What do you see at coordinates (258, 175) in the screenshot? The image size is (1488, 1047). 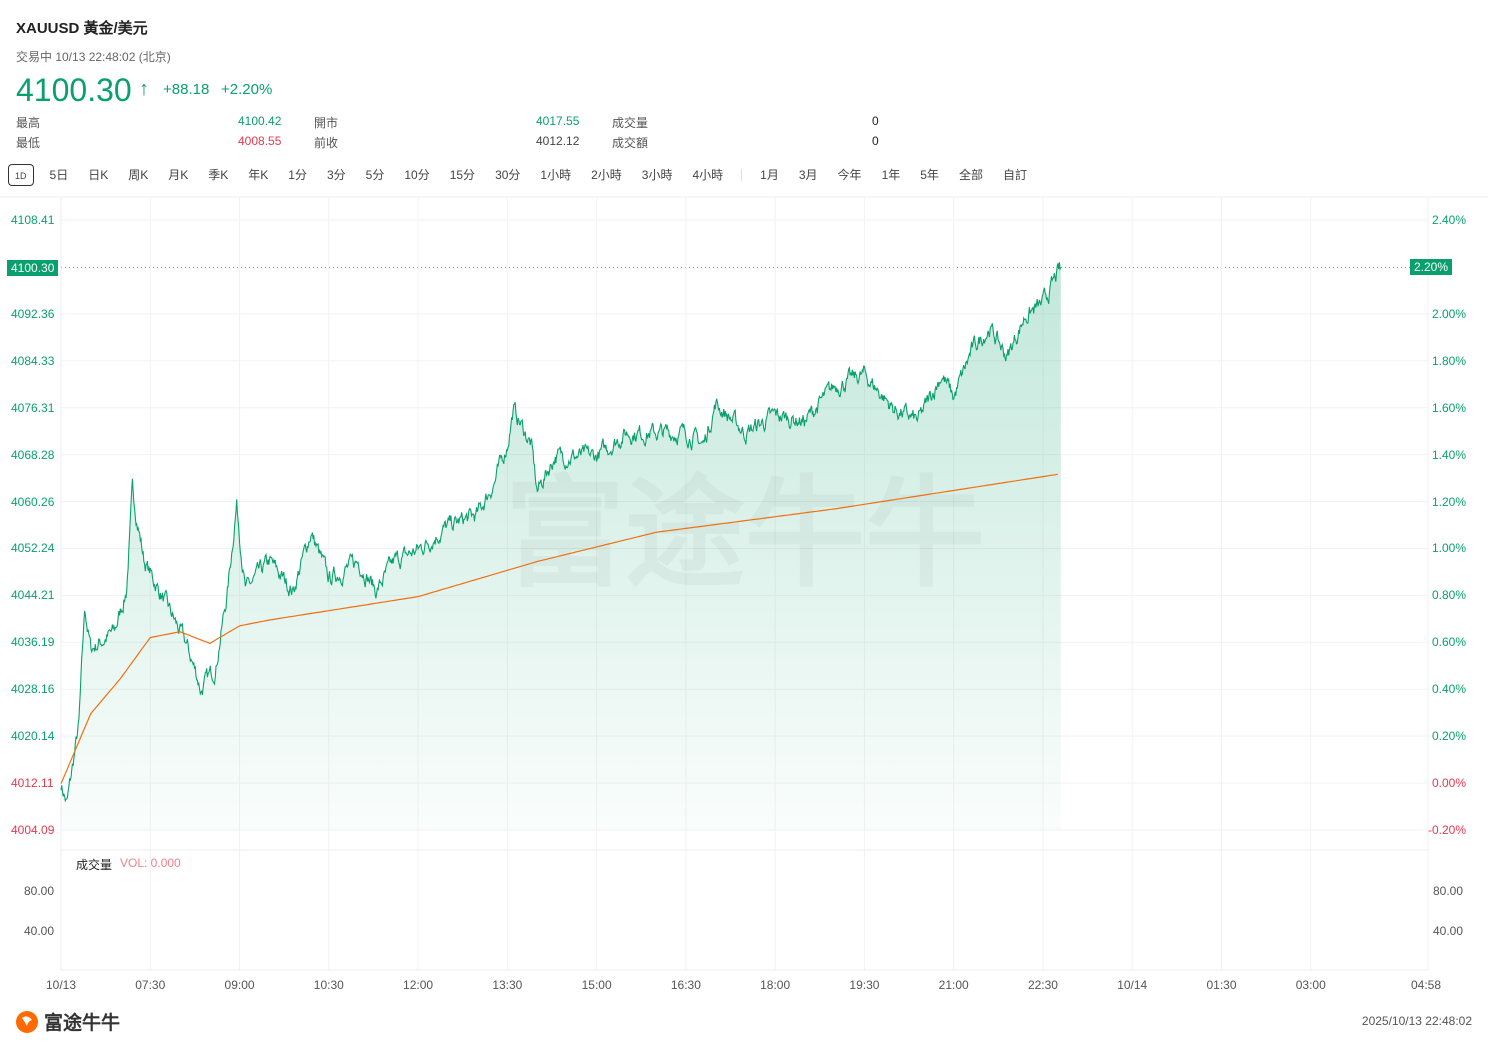 I see `tab-6: 年K` at bounding box center [258, 175].